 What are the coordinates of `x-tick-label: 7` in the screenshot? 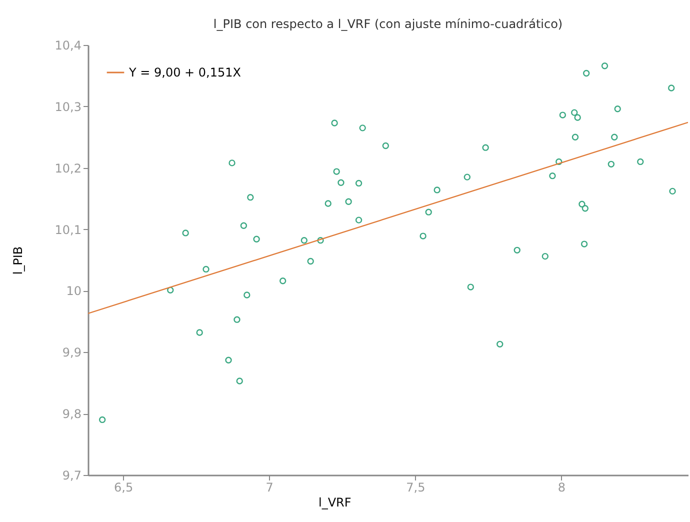 It's located at (270, 487).